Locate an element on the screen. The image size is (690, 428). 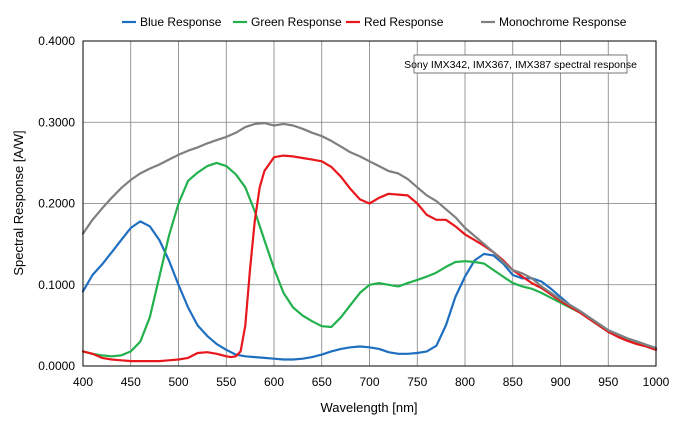
x-tick-label: 650 is located at coordinates (322, 382).